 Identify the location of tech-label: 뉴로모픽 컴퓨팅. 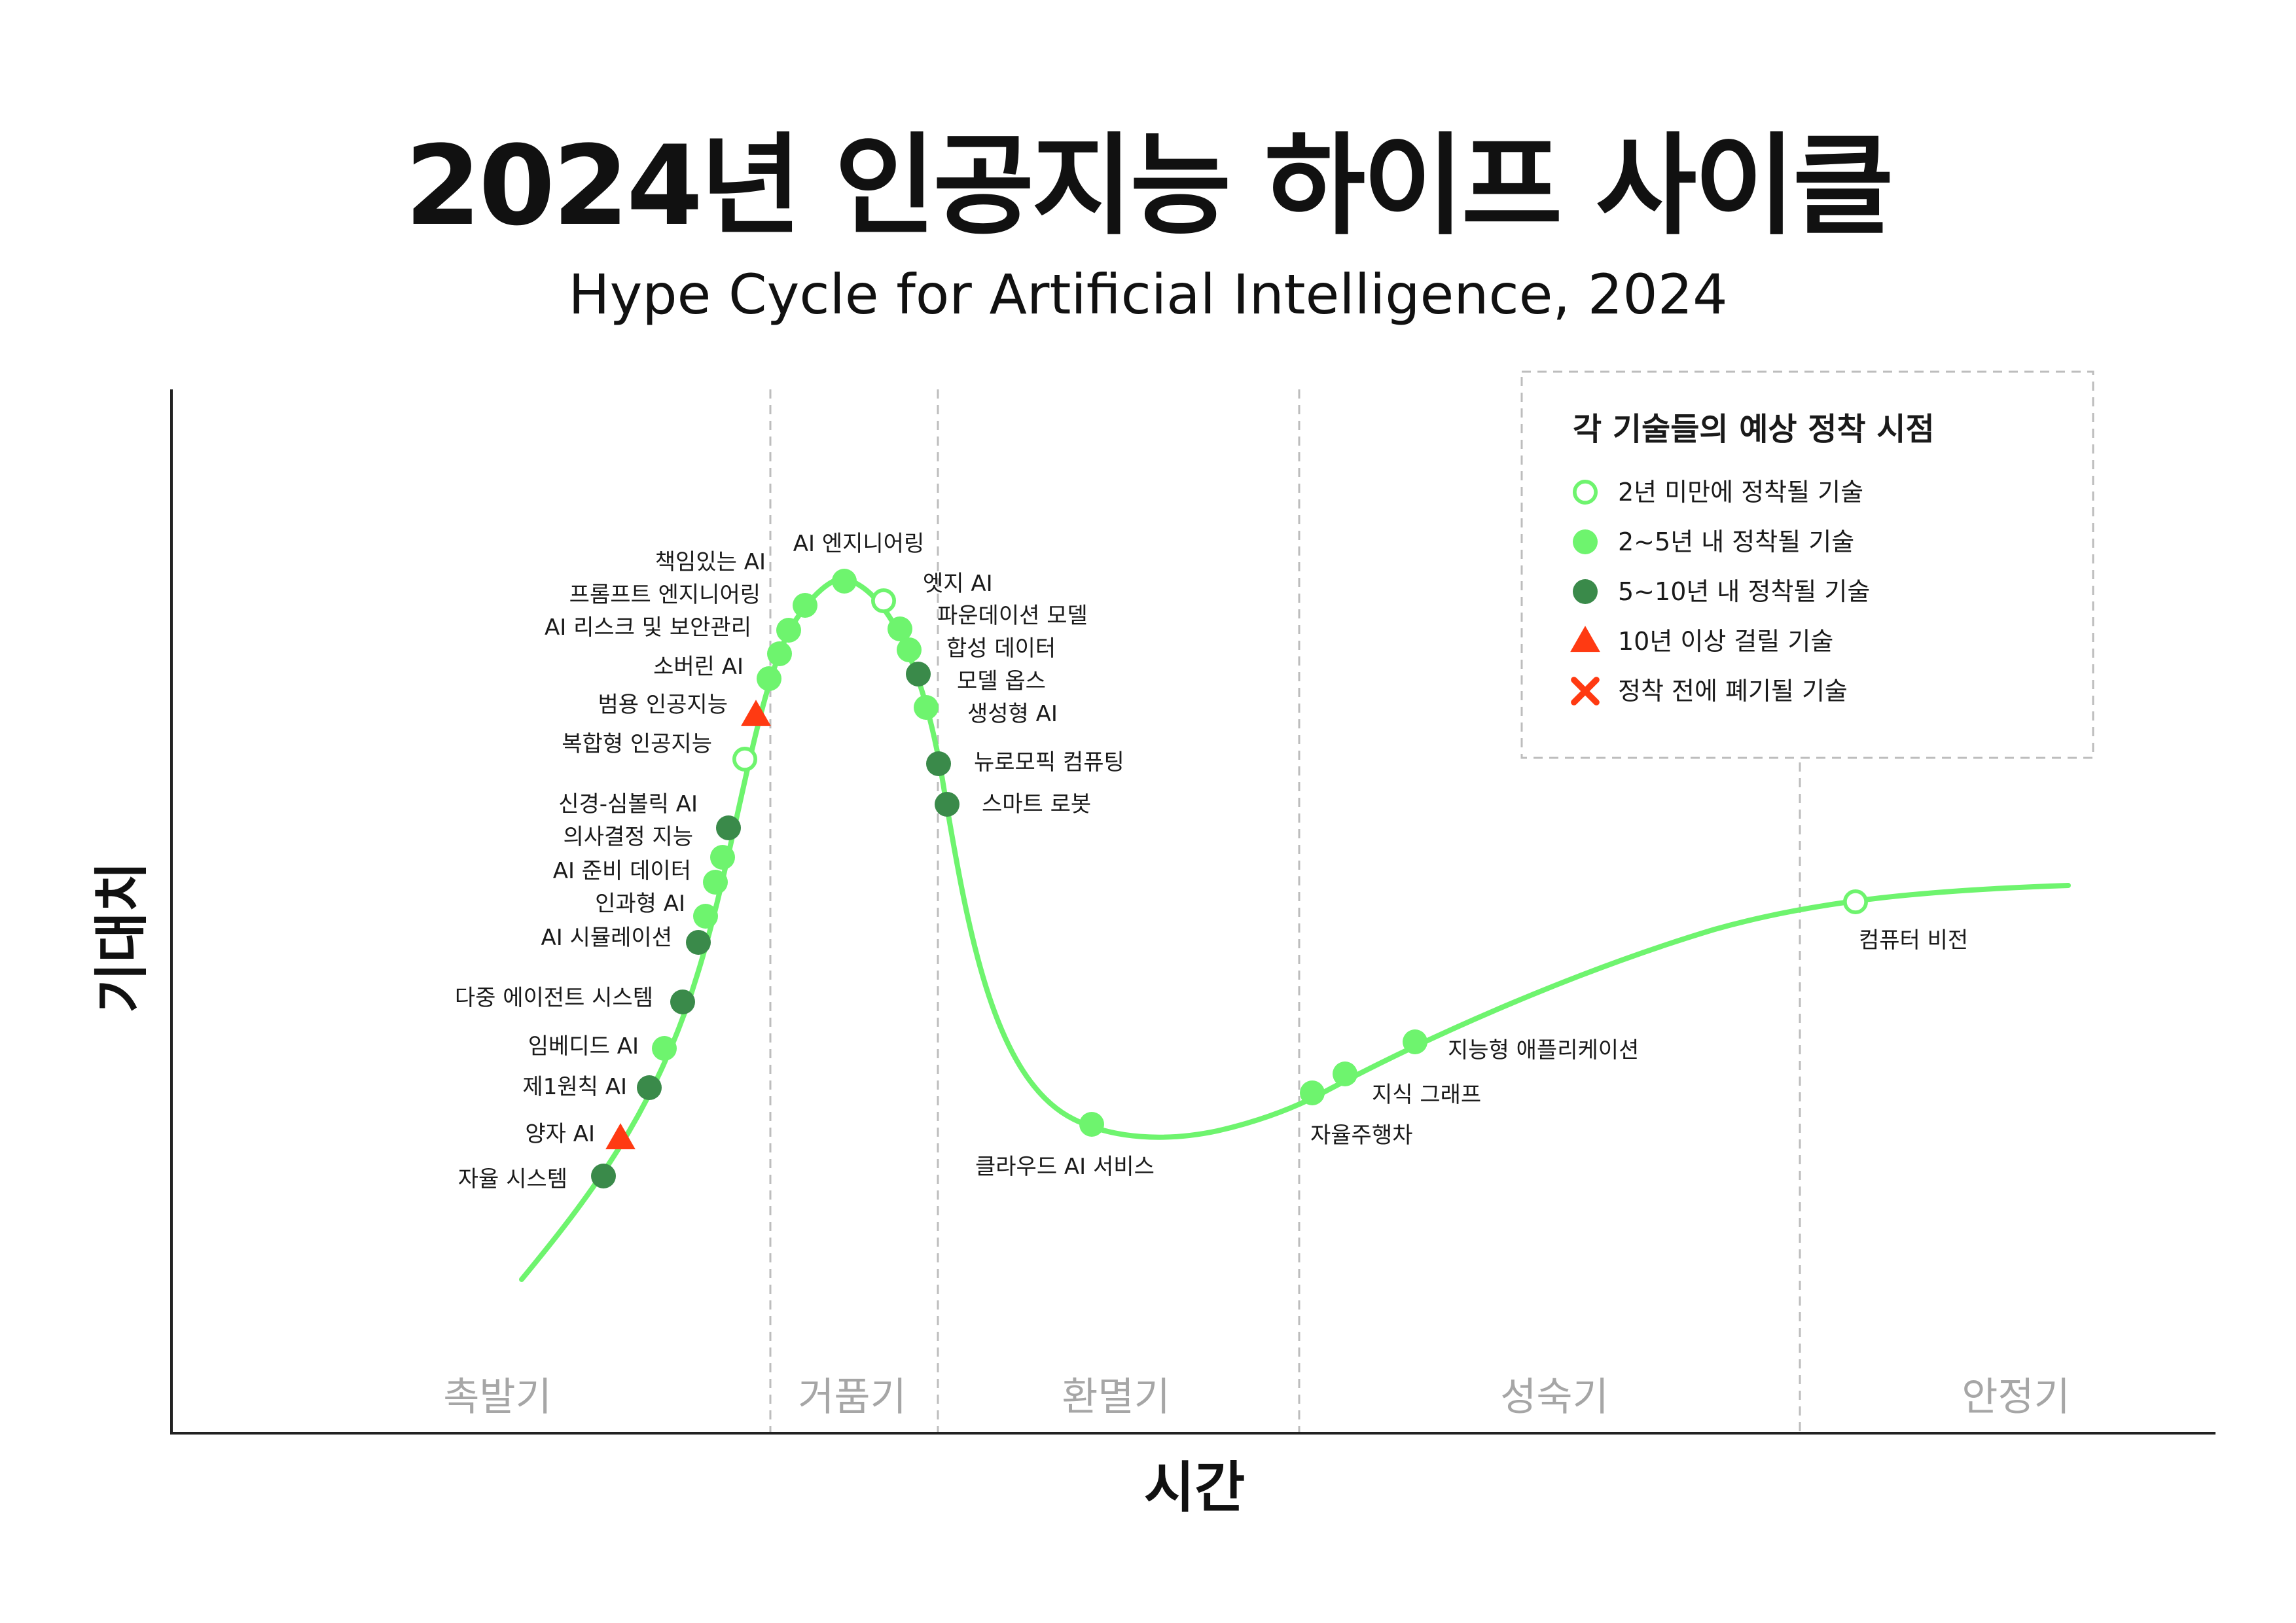
(1049, 762).